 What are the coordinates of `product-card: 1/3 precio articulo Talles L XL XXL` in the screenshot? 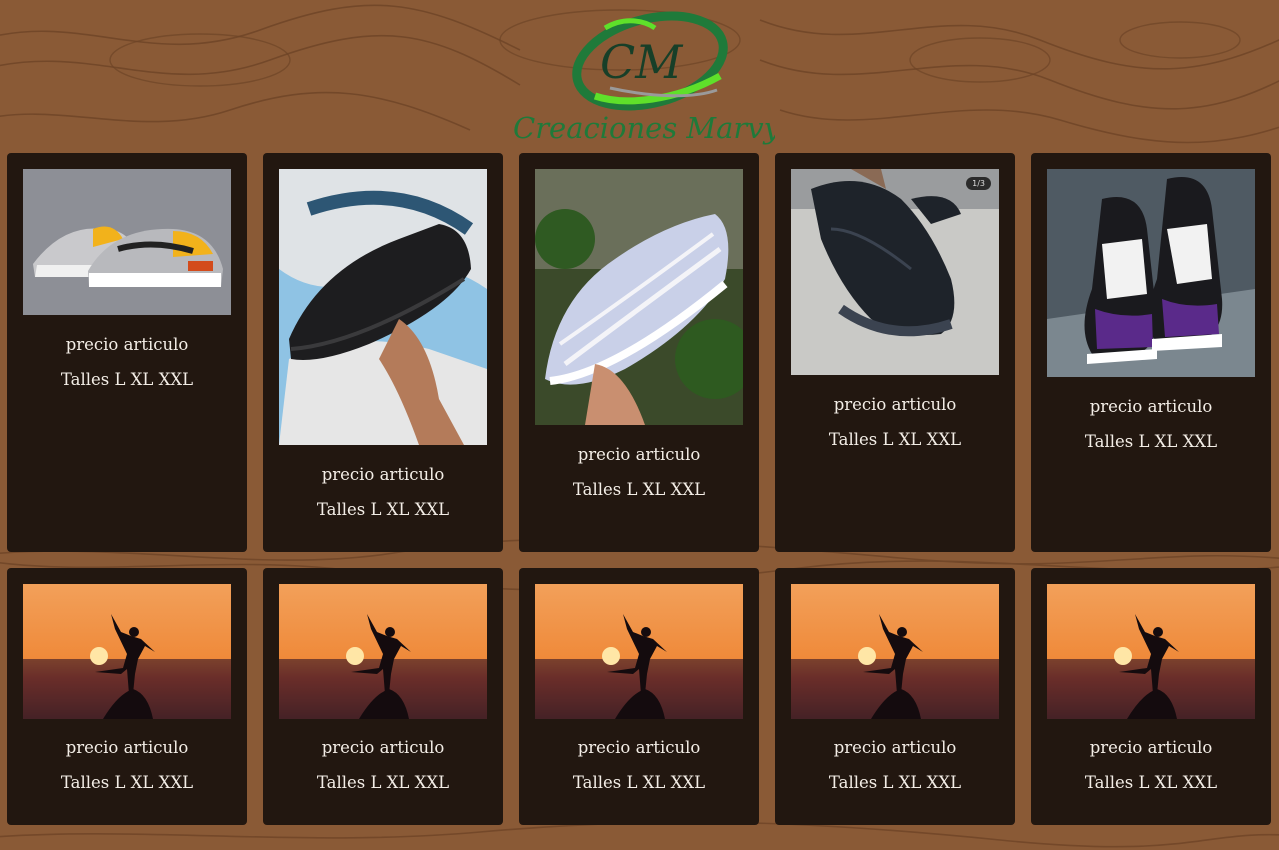 It's located at (895, 352).